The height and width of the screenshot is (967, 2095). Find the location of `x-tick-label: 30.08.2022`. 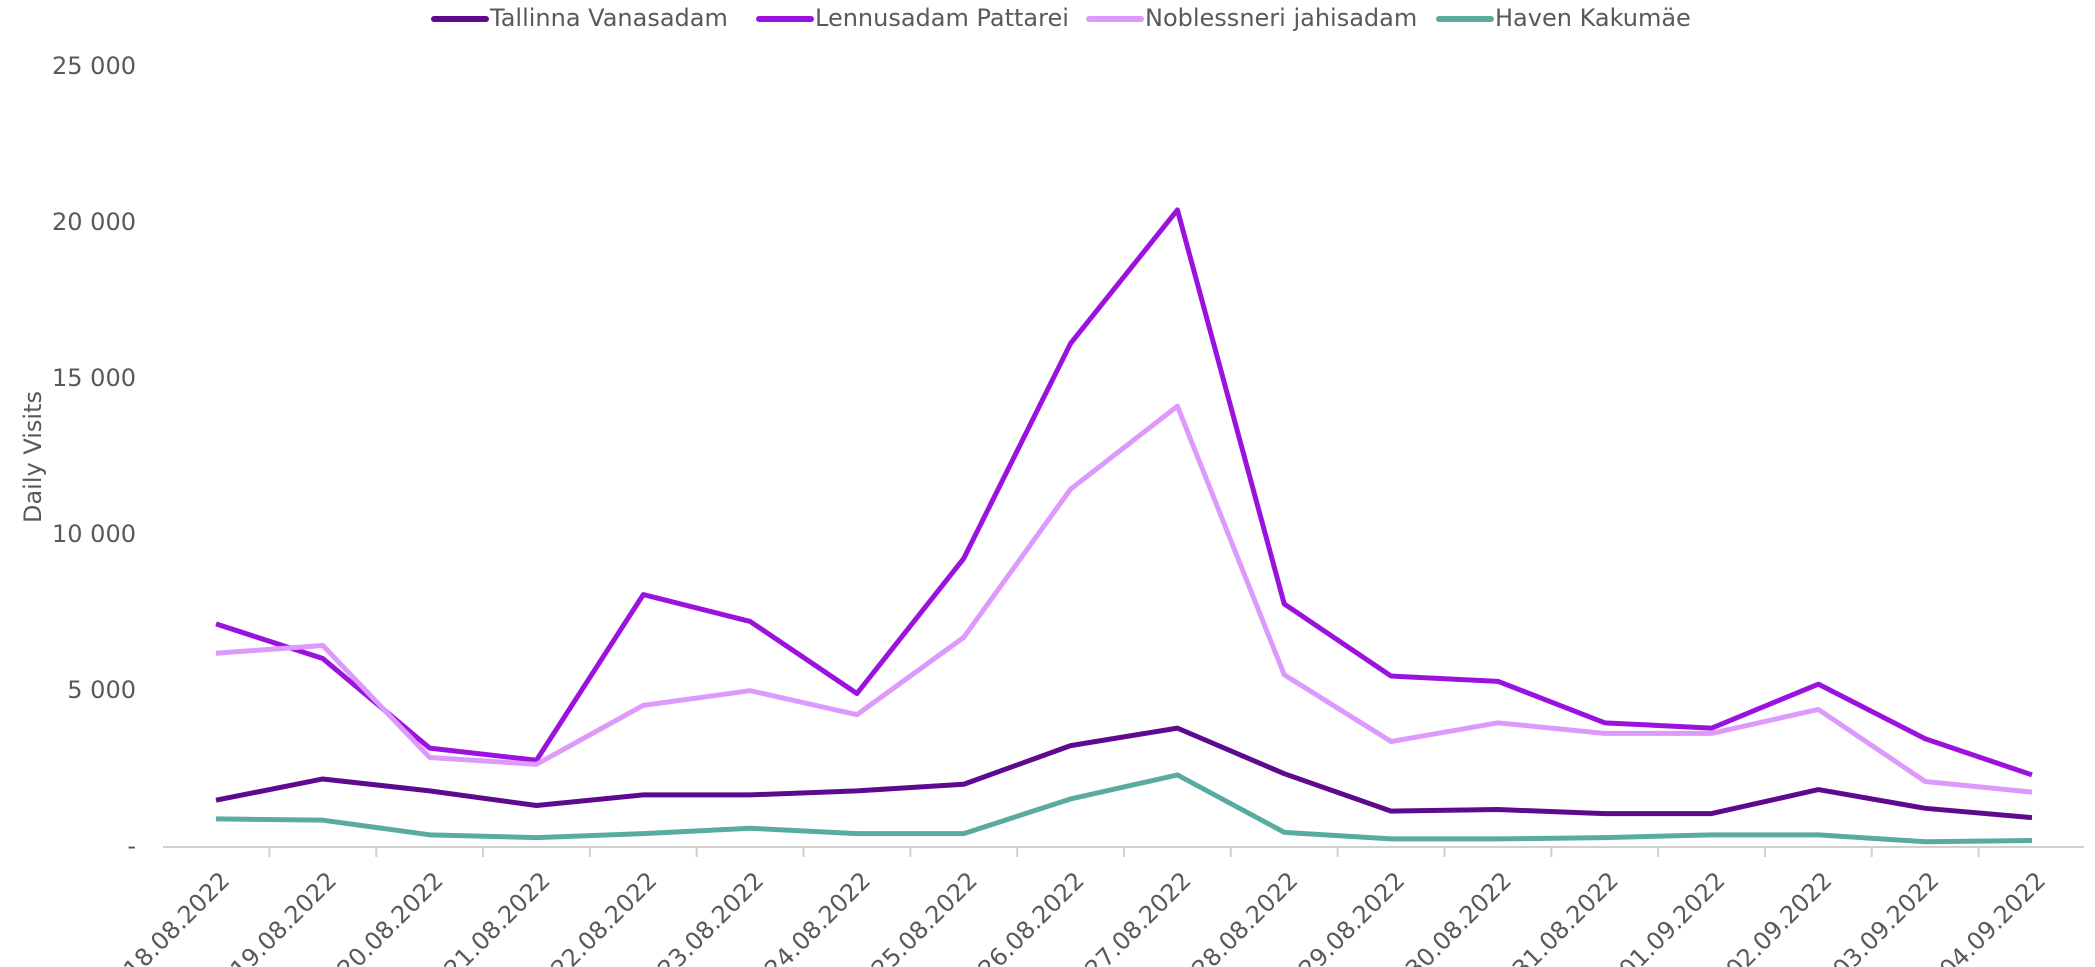

x-tick-label: 30.08.2022 is located at coordinates (1458, 916).